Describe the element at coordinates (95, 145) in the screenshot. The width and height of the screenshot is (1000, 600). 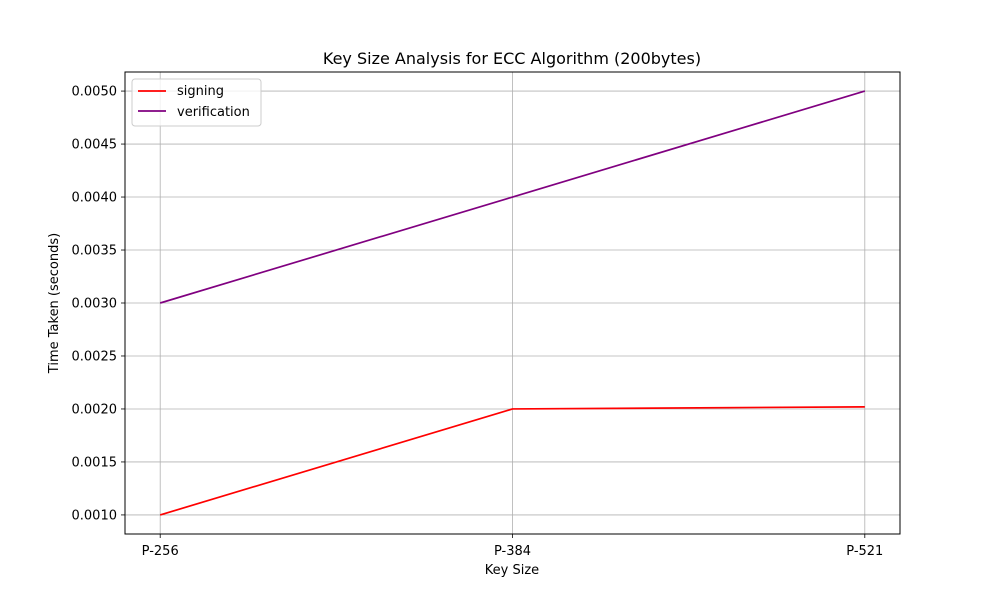
I see `y-tick-label: 0.0045` at that location.